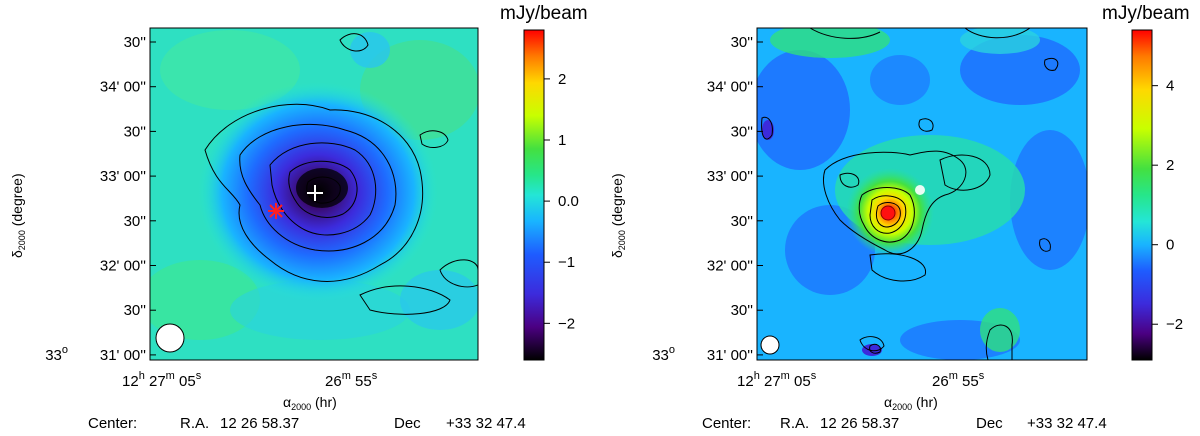 Image resolution: width=1200 pixels, height=436 pixels. I want to click on left-y-axis-label: δ2000 (degree), so click(18, 215).